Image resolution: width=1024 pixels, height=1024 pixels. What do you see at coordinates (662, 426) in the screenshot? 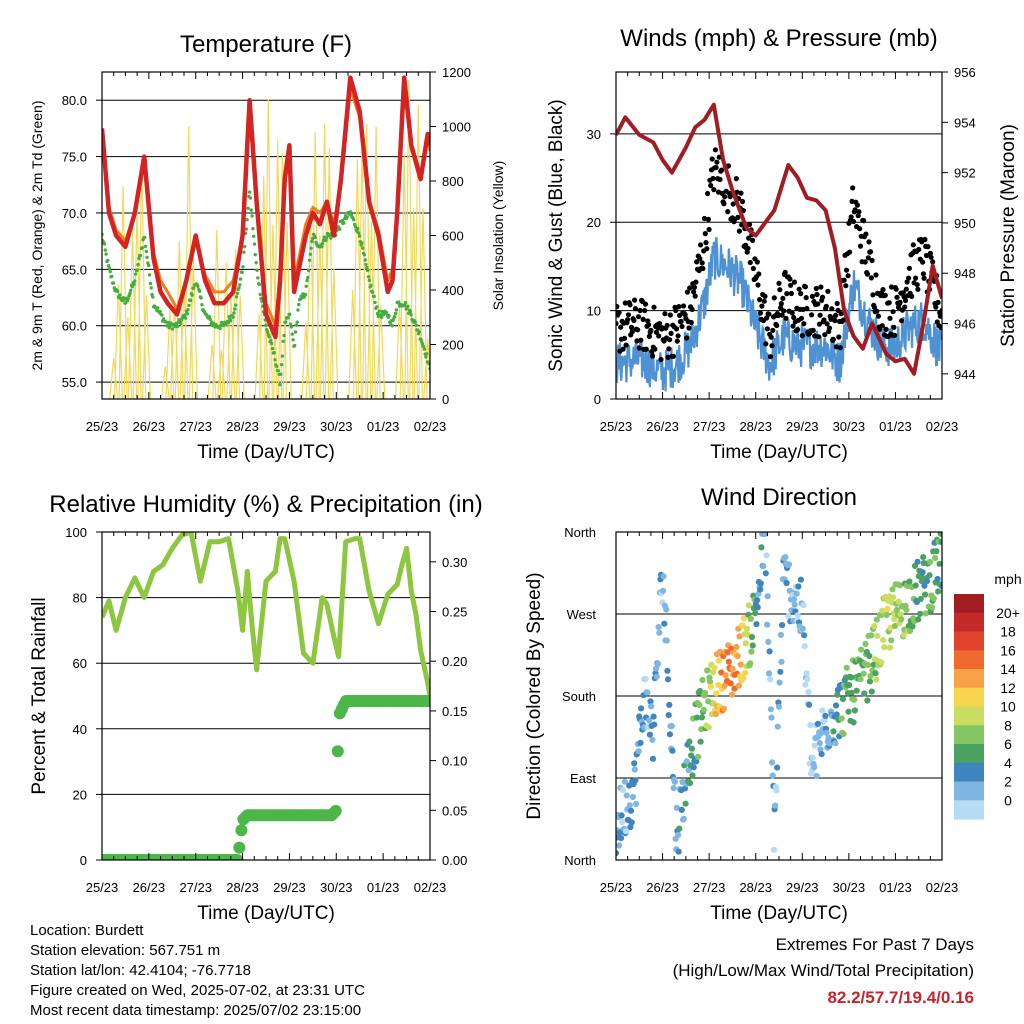
I see `winds-xtick-label: 26/23` at bounding box center [662, 426].